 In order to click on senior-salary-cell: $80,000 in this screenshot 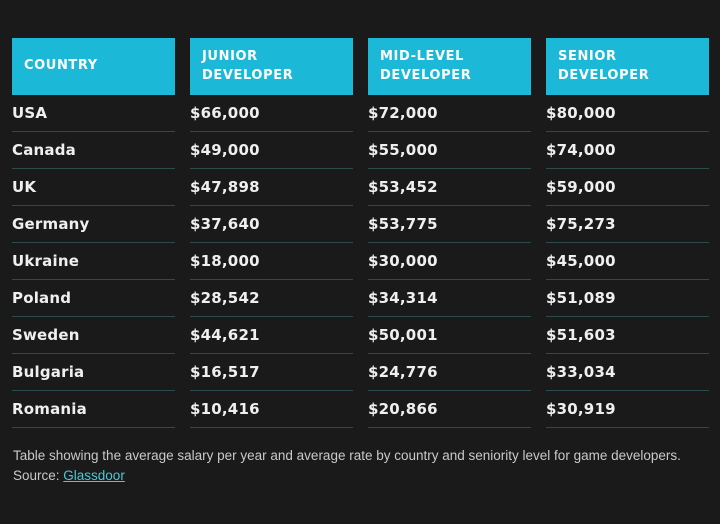, I will do `click(627, 113)`.